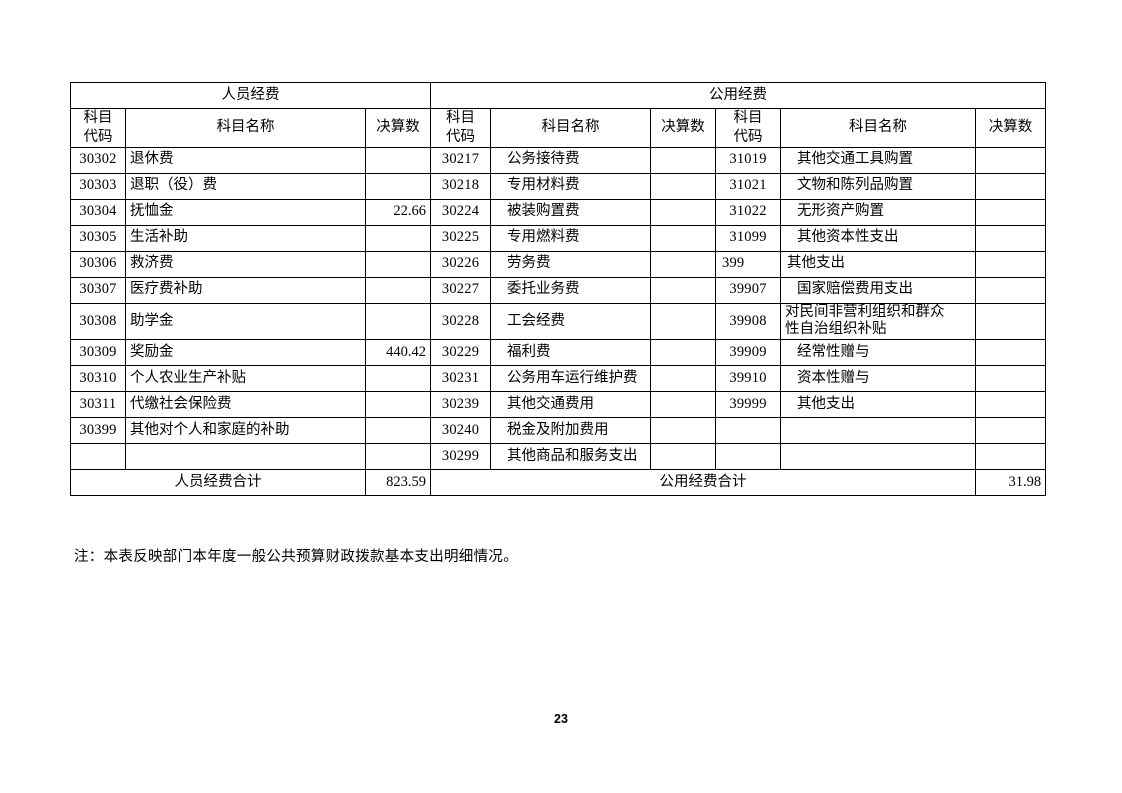 The image size is (1122, 793). What do you see at coordinates (561, 719) in the screenshot?
I see `page-number: 23` at bounding box center [561, 719].